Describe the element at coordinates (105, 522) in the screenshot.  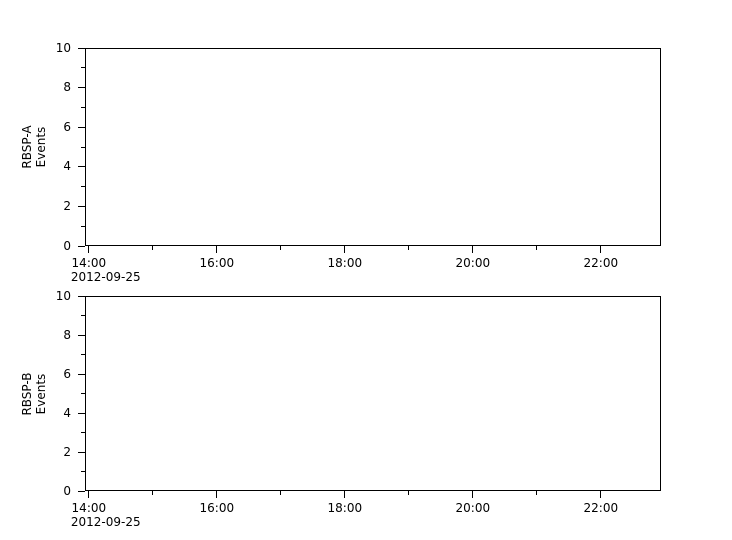
I see `x-axis-date-label-rbsp-b: 2012-09-25` at that location.